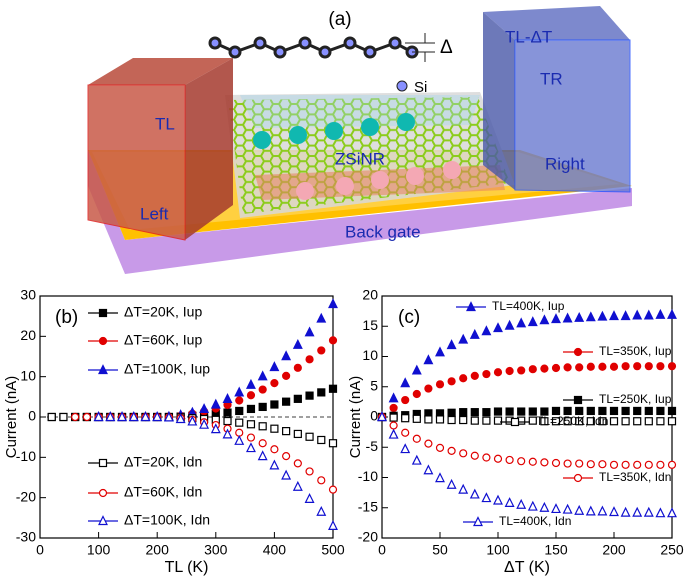 The height and width of the screenshot is (585, 685). What do you see at coordinates (40, 550) in the screenshot?
I see `x-tick-label: 0` at bounding box center [40, 550].